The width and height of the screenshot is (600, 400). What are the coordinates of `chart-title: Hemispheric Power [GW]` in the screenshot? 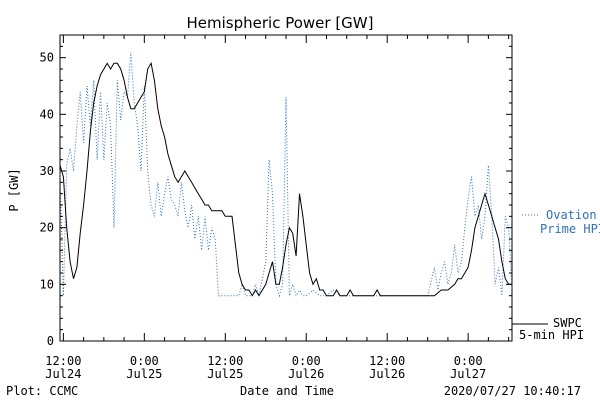 It's located at (280, 23).